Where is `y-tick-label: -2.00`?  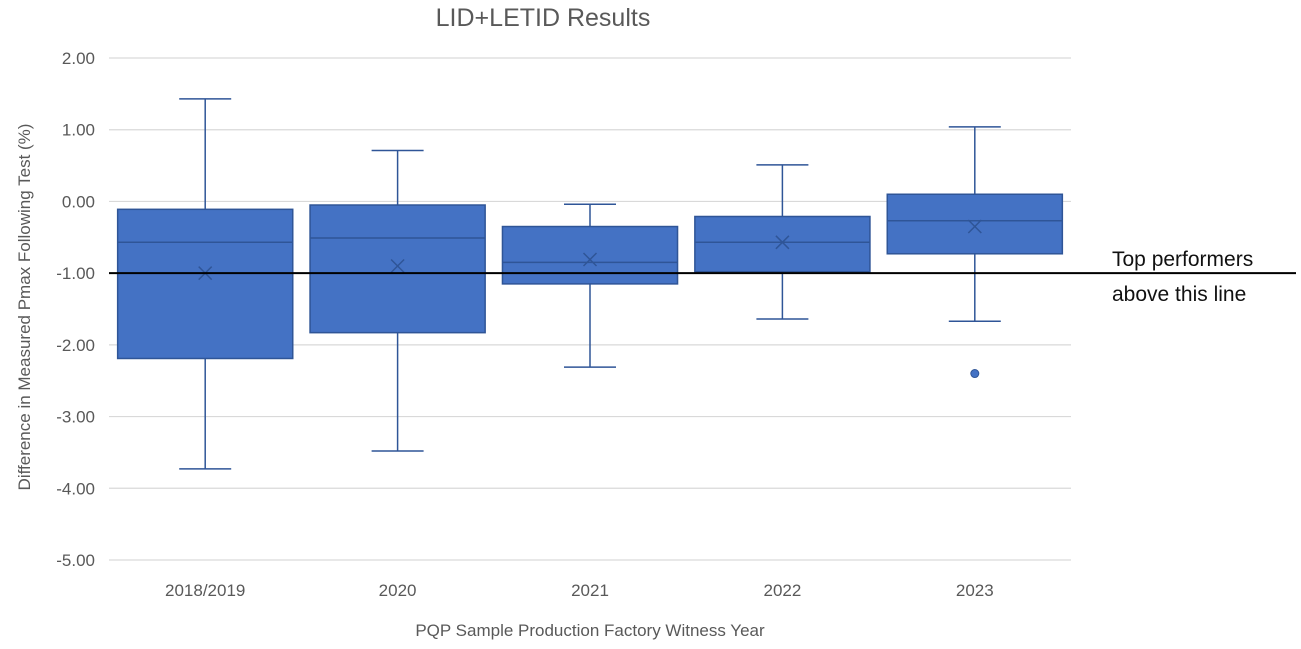
y-tick-label: -2.00 is located at coordinates (75, 345).